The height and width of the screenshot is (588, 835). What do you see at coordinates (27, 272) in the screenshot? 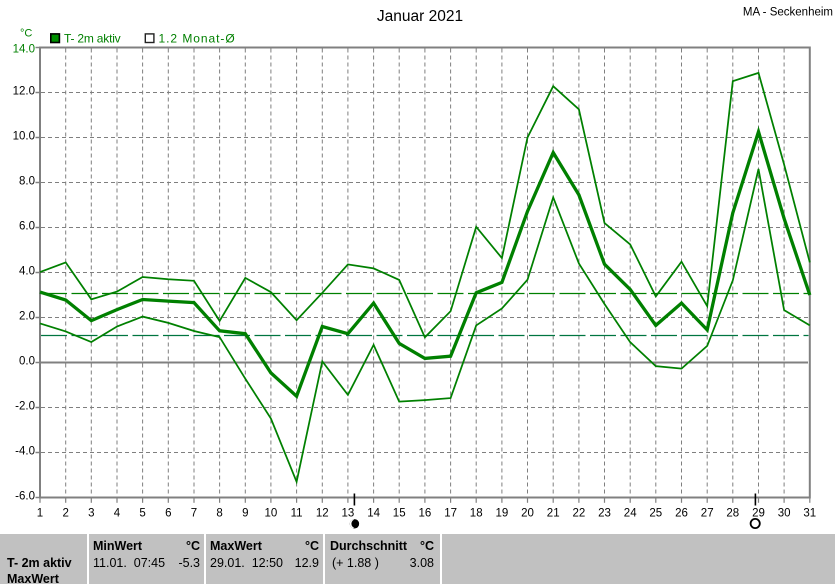
I see `svg-text: 4.0` at bounding box center [27, 272].